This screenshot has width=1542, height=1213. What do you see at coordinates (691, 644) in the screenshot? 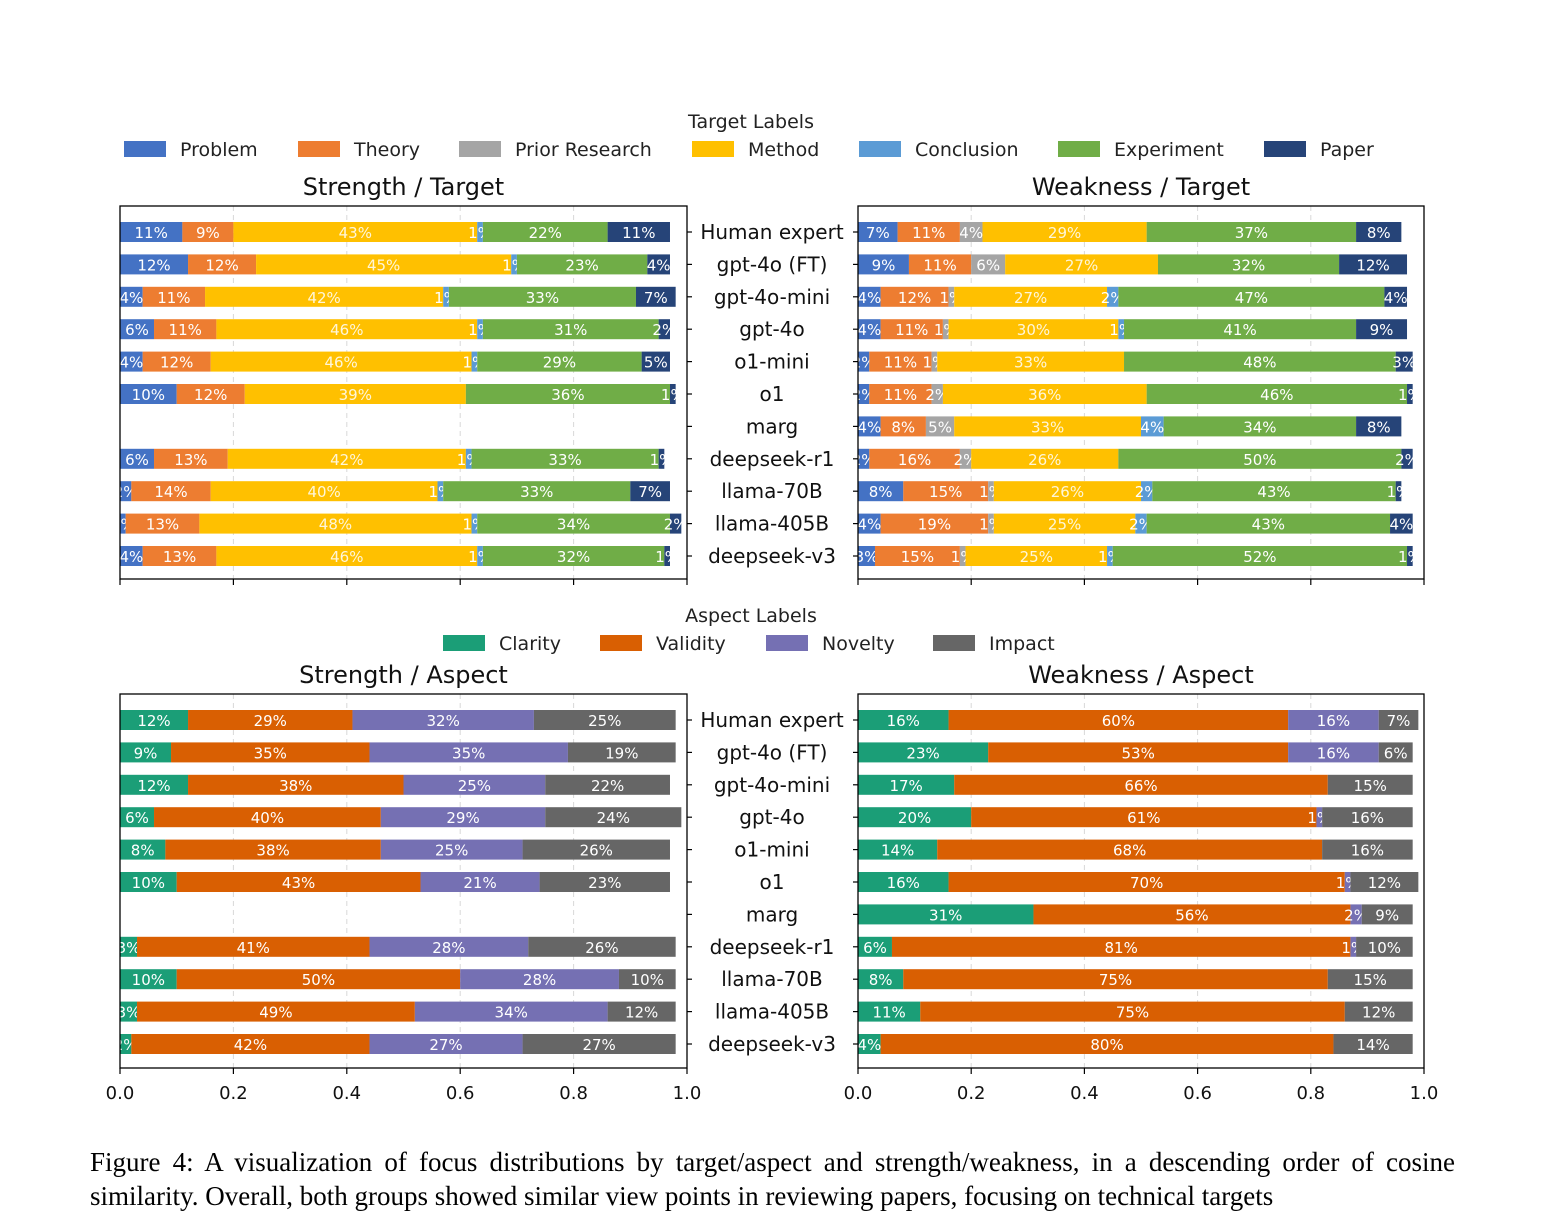
I see `legend-label-aspect-1: Validity` at bounding box center [691, 644].